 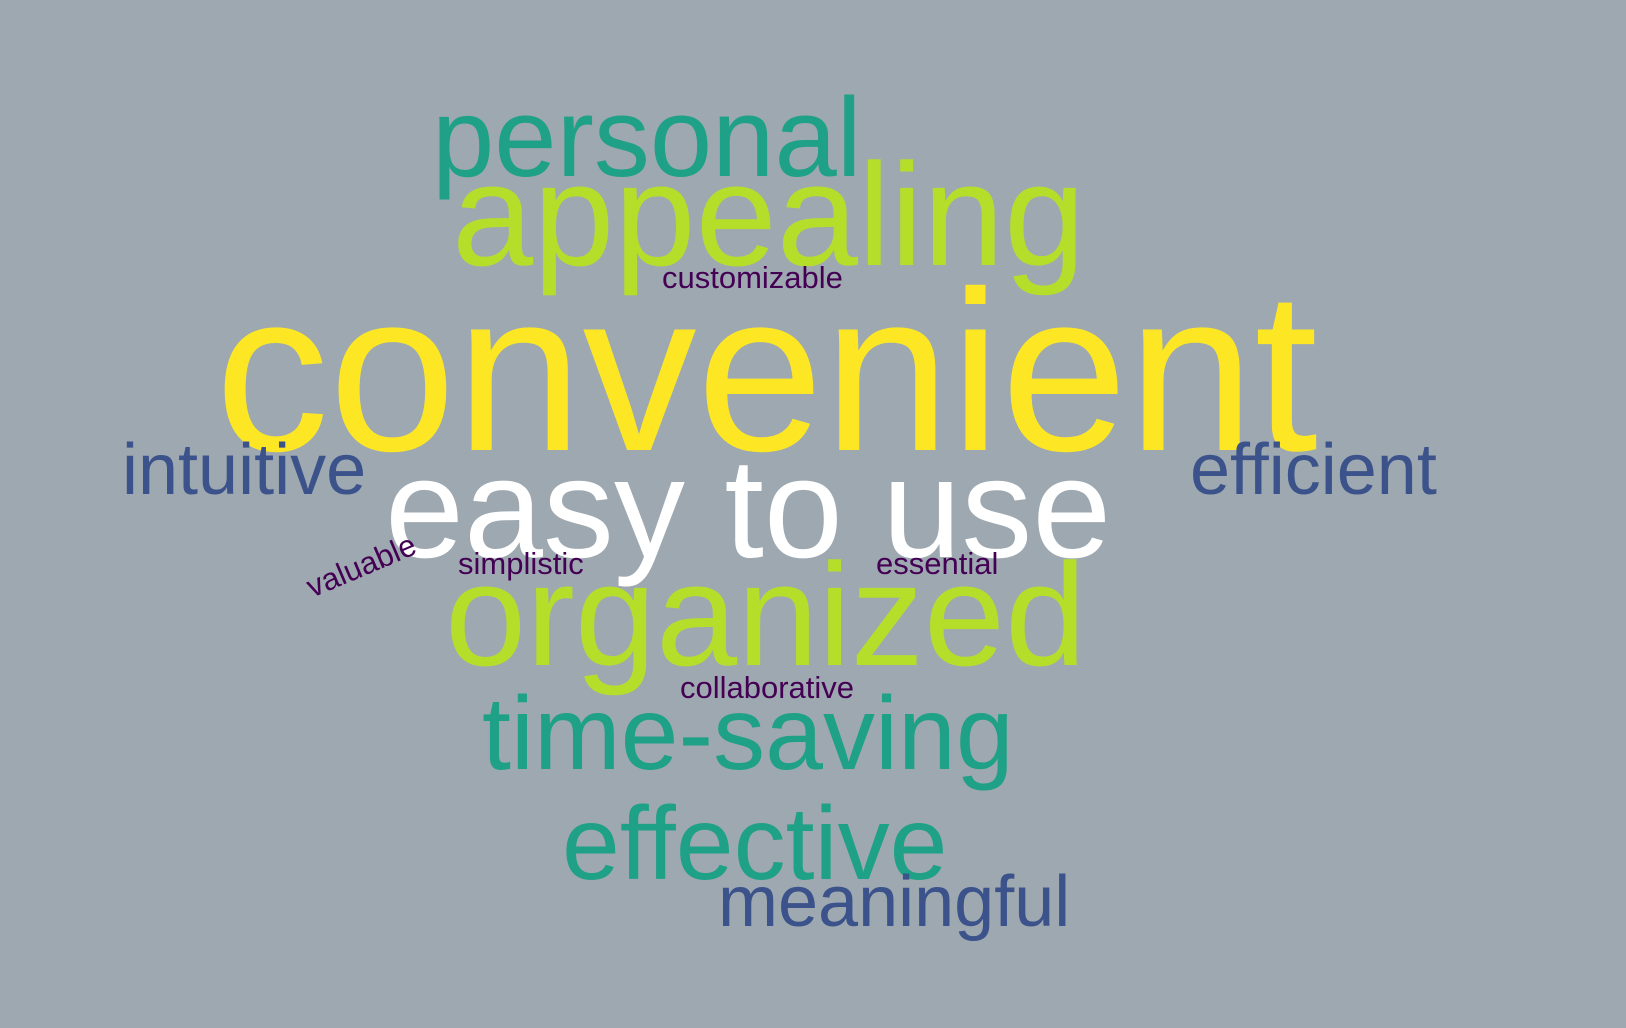 What do you see at coordinates (937, 563) in the screenshot?
I see `word-essential: essential` at bounding box center [937, 563].